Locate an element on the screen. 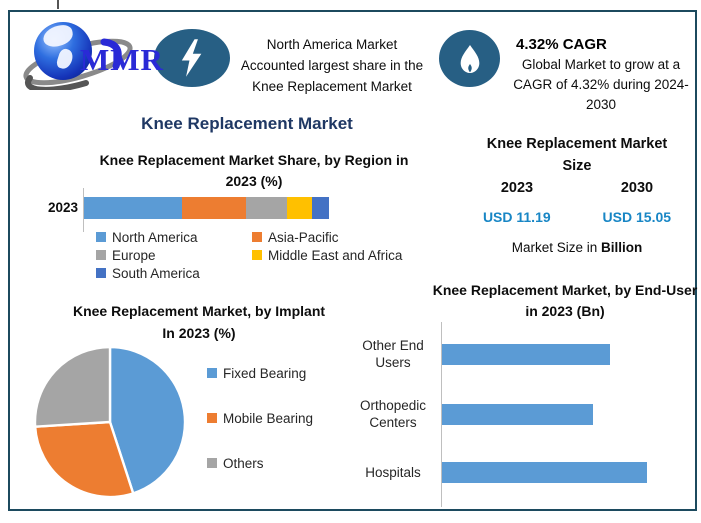  text-line: 2023 (%) is located at coordinates (254, 181).